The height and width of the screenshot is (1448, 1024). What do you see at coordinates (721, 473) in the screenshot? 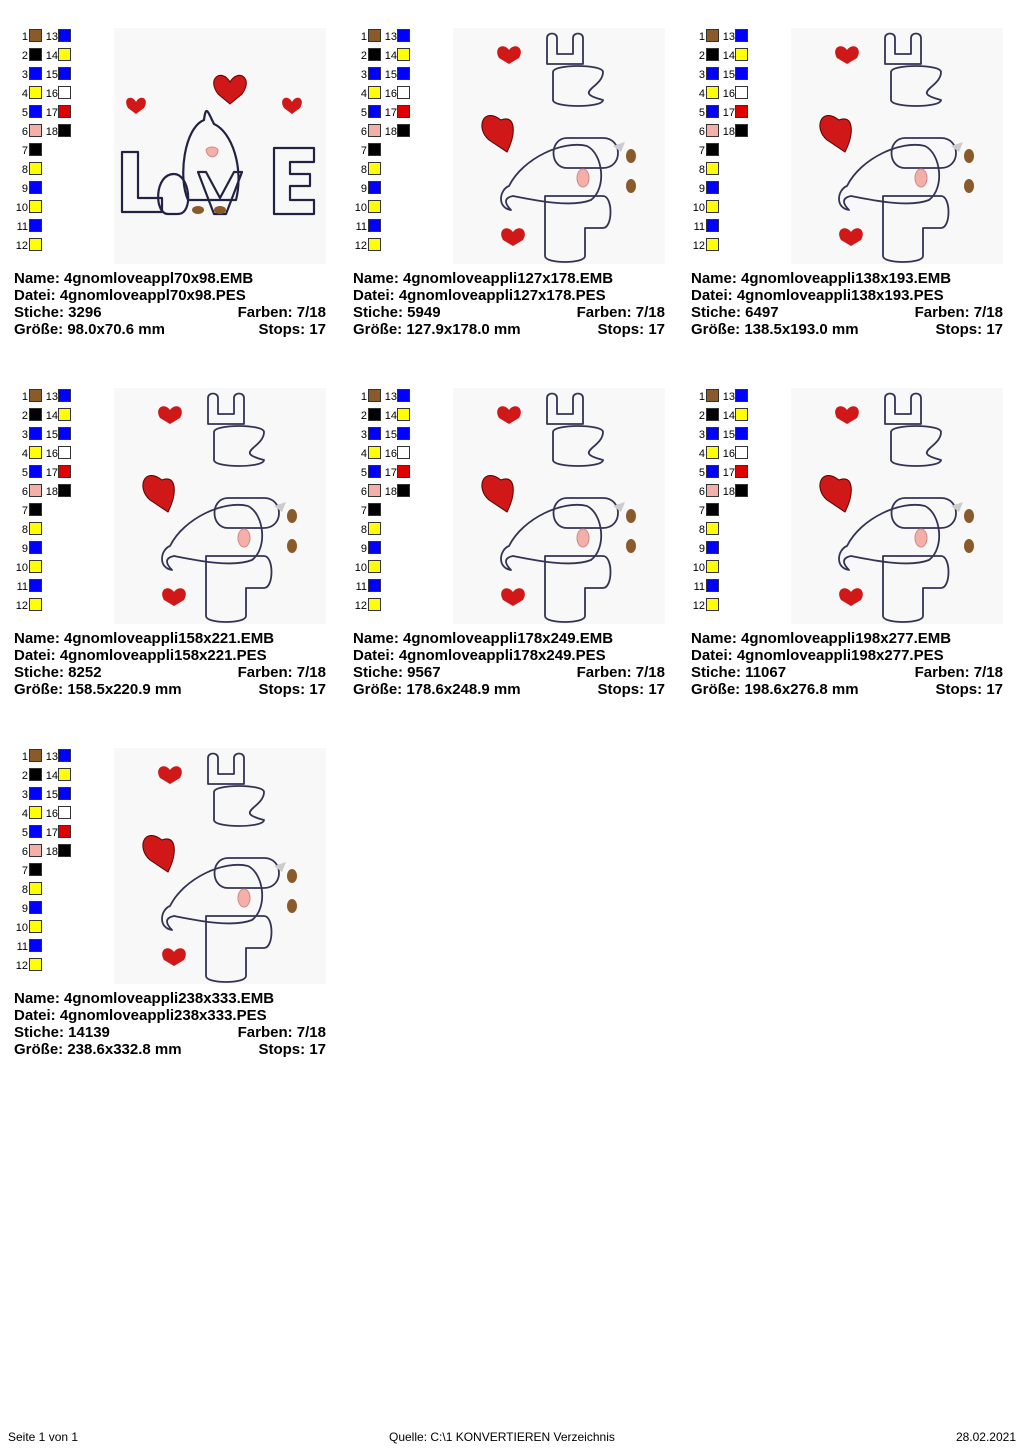
I see `color-row: 5 17` at bounding box center [721, 473].